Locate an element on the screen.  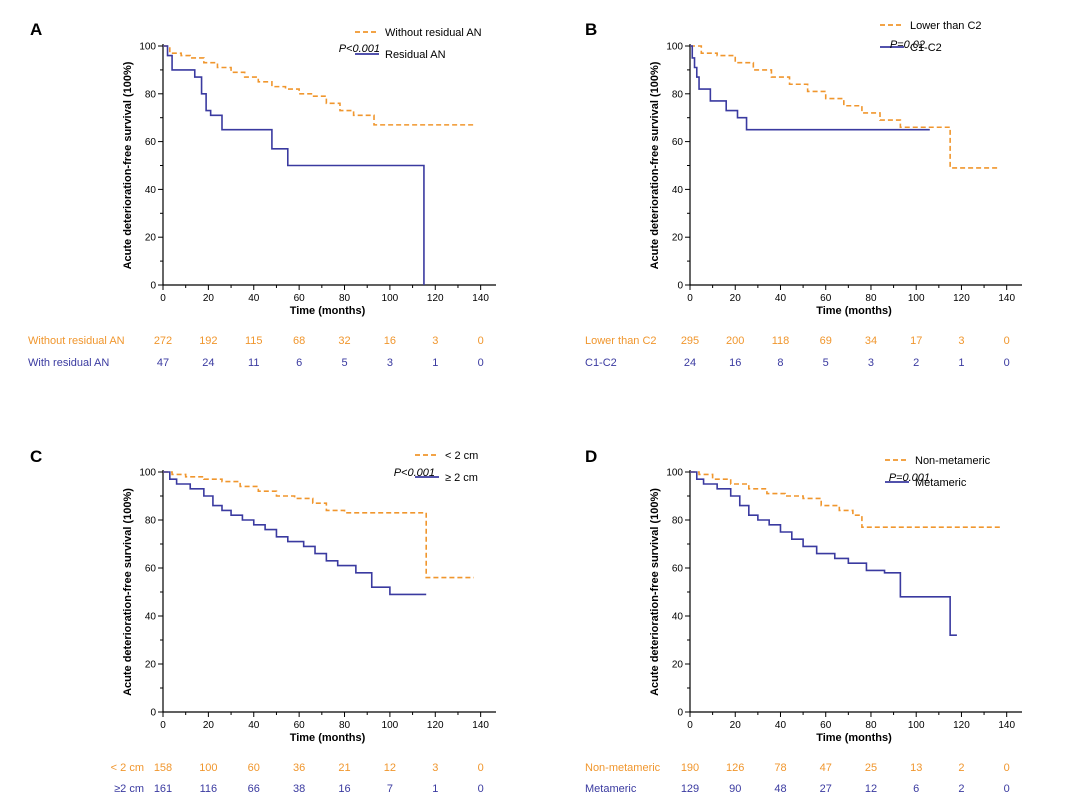
risk-row-label: Without residual AN is located at coordinates (76, 341).